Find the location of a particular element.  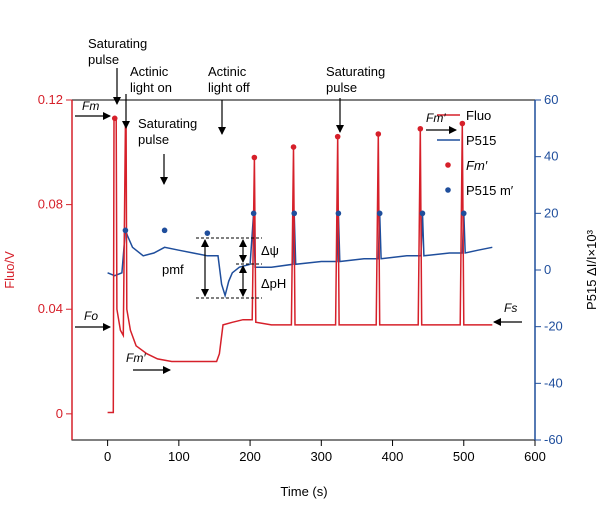

annotation-saturating-pulse-2: Saturating is located at coordinates (167, 123).